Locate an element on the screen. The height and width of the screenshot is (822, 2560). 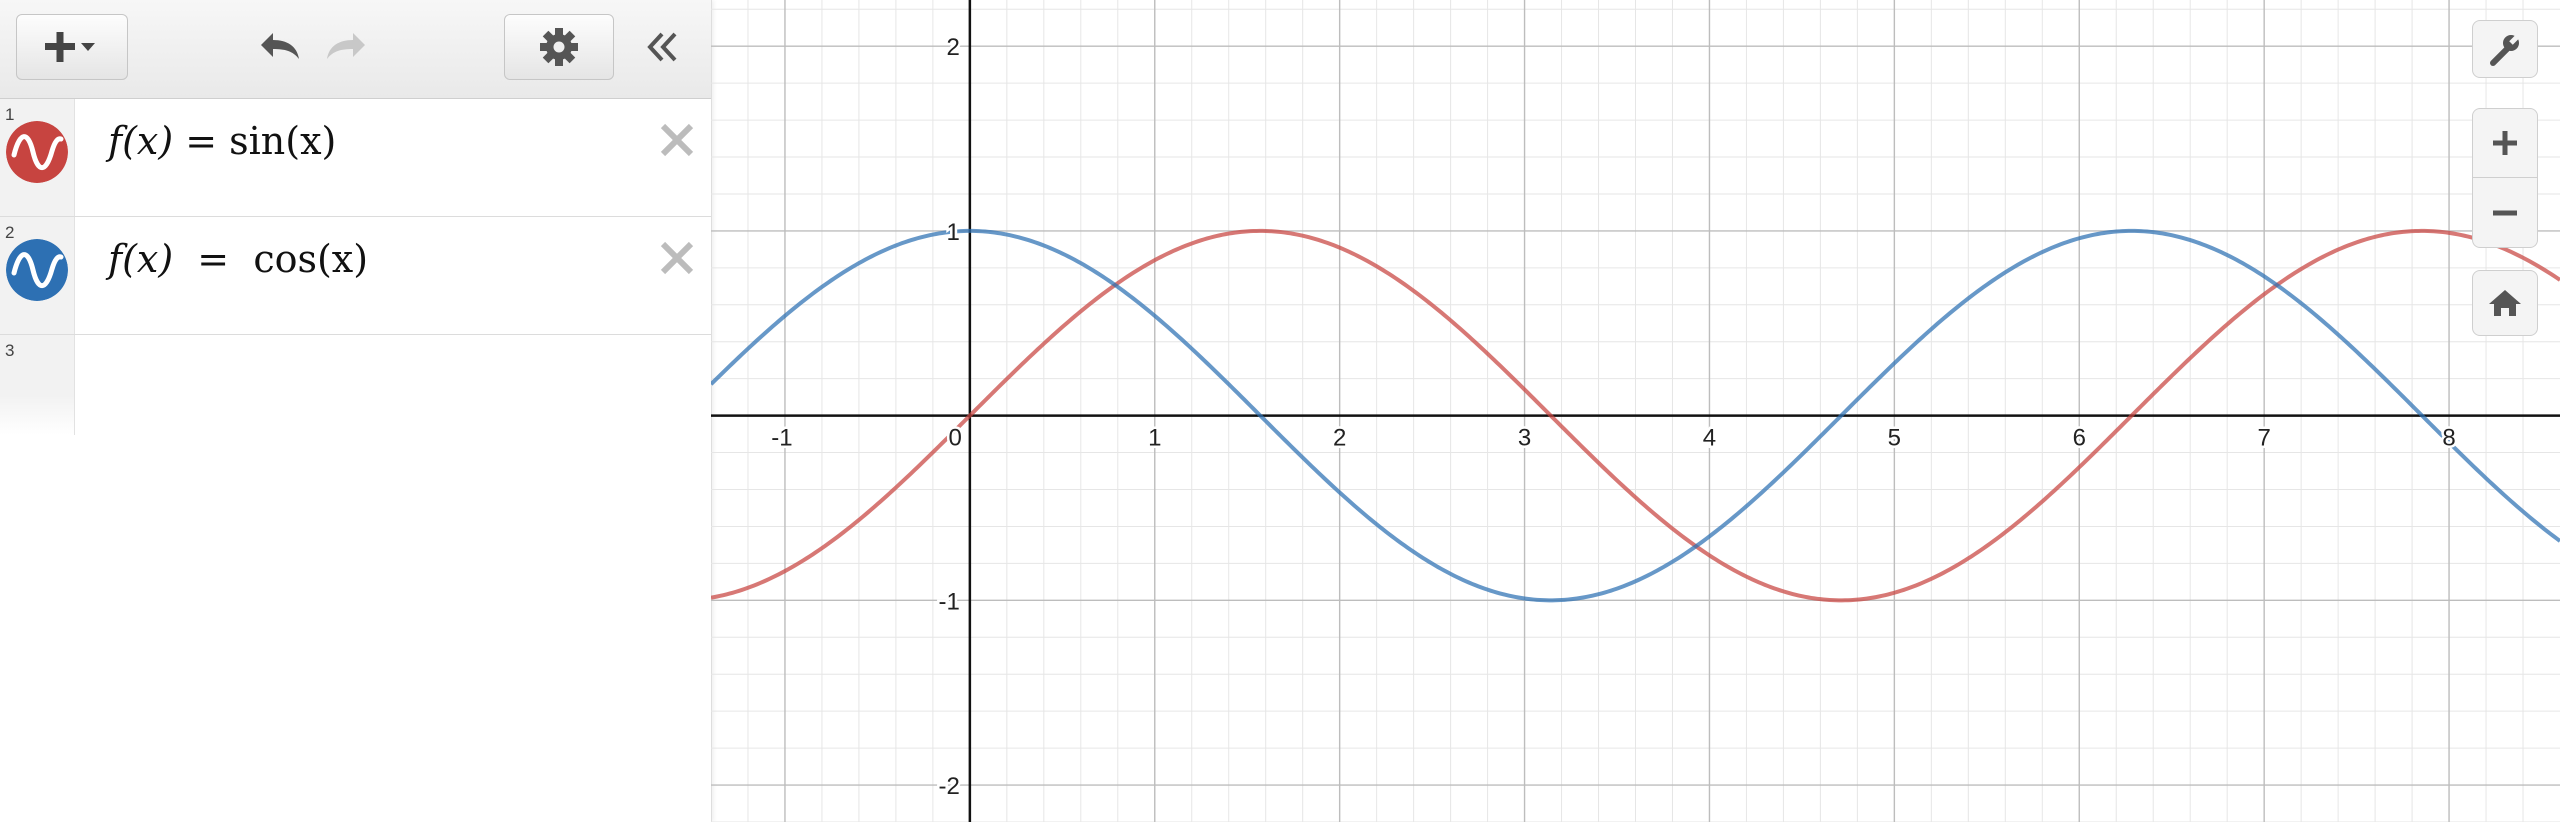
x-tick-label: 2 is located at coordinates (1339, 438).